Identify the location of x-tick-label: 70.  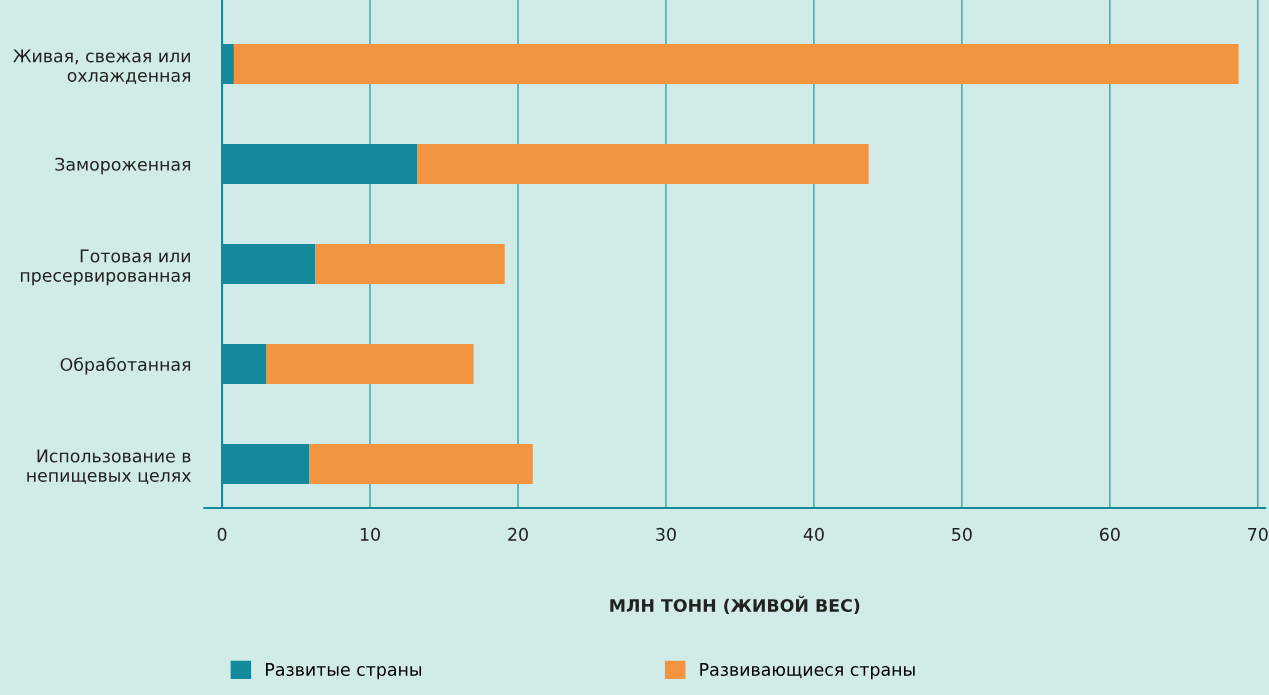
(1258, 534).